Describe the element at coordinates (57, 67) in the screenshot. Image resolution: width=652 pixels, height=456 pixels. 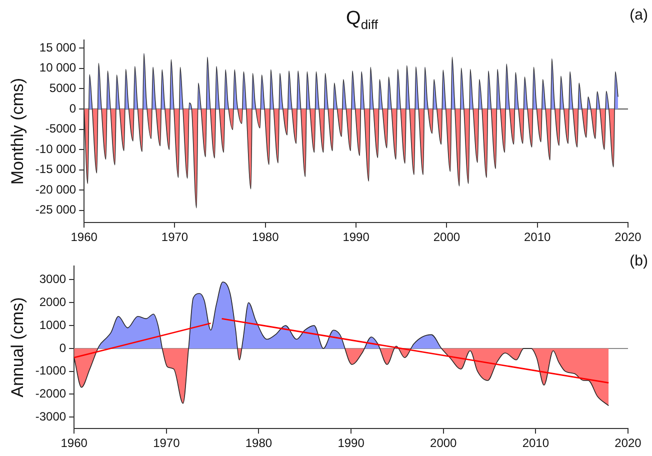
I see `y-tick-label: 10 000` at that location.